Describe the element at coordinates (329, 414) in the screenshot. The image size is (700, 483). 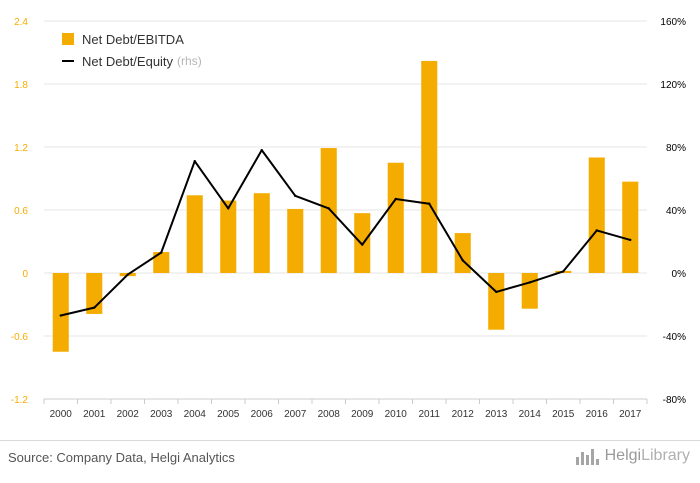
I see `x-tick-label: 2008` at that location.